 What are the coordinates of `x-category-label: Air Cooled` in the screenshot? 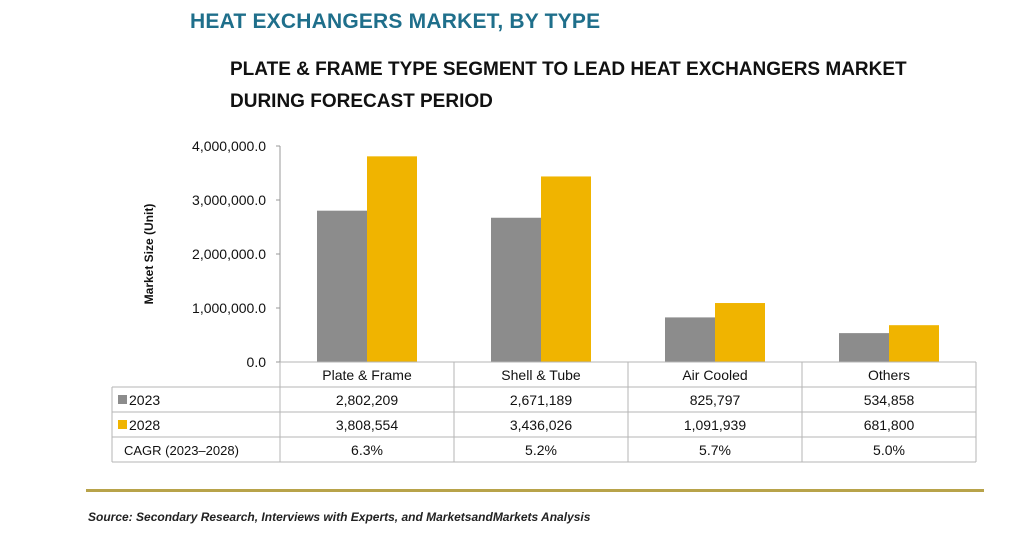 It's located at (714, 375).